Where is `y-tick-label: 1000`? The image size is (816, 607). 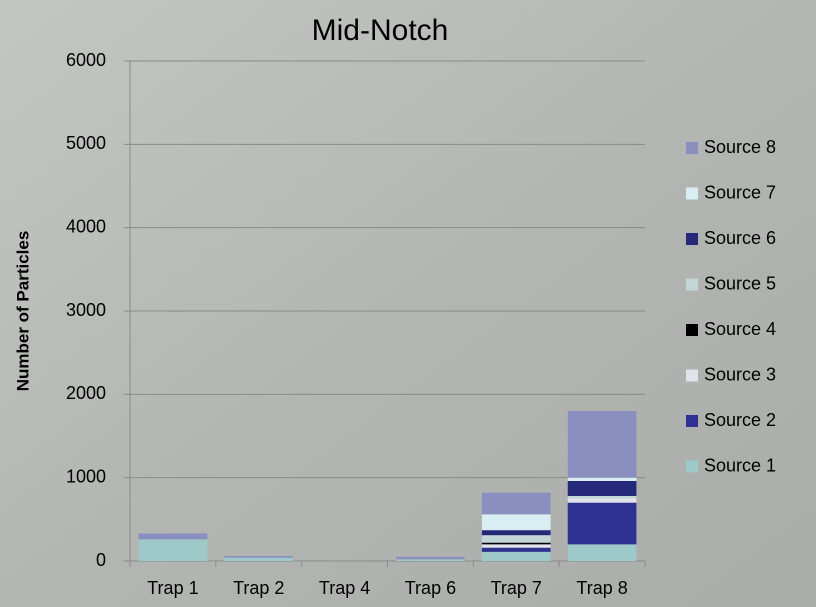 y-tick-label: 1000 is located at coordinates (86, 476).